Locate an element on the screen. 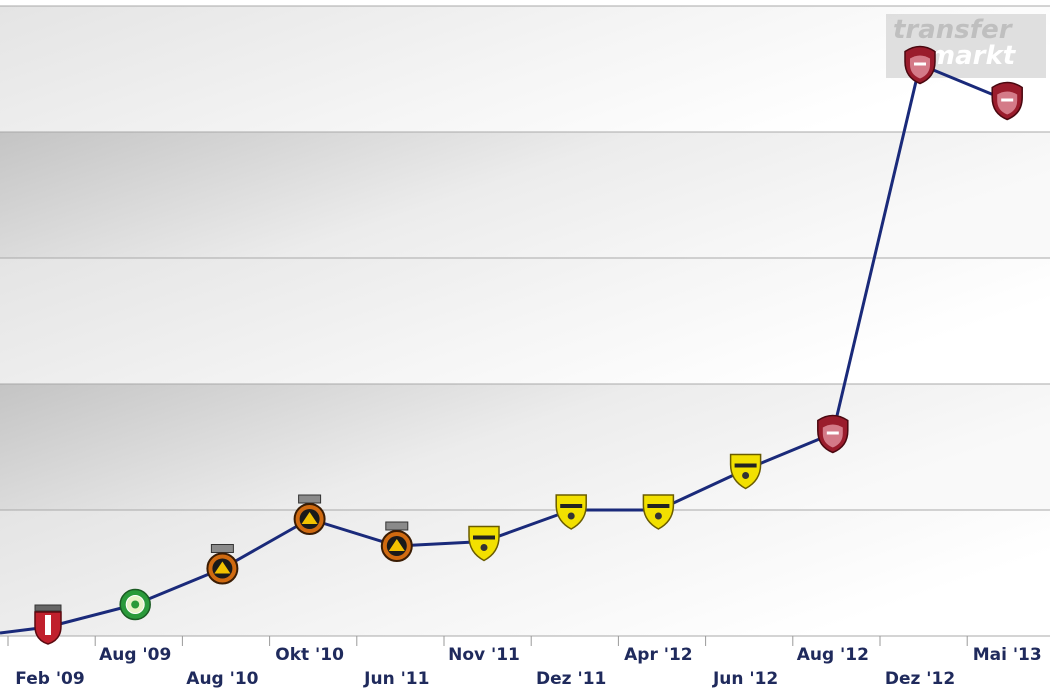 This screenshot has height=700, width=1050. x-tick-label: Dez '11 is located at coordinates (571, 679).